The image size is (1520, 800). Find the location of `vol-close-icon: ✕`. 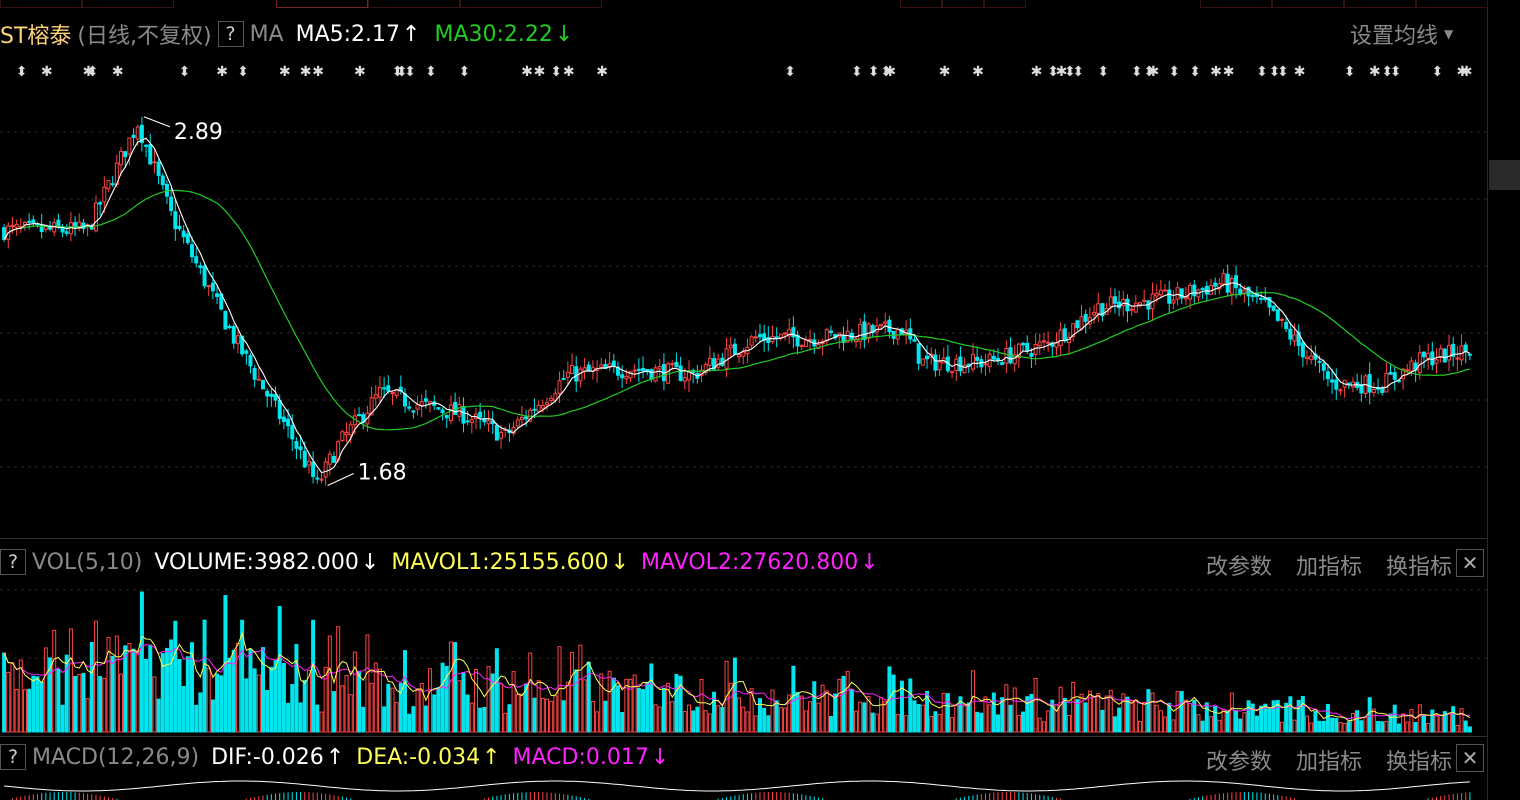

vol-close-icon: ✕ is located at coordinates (1470, 563).